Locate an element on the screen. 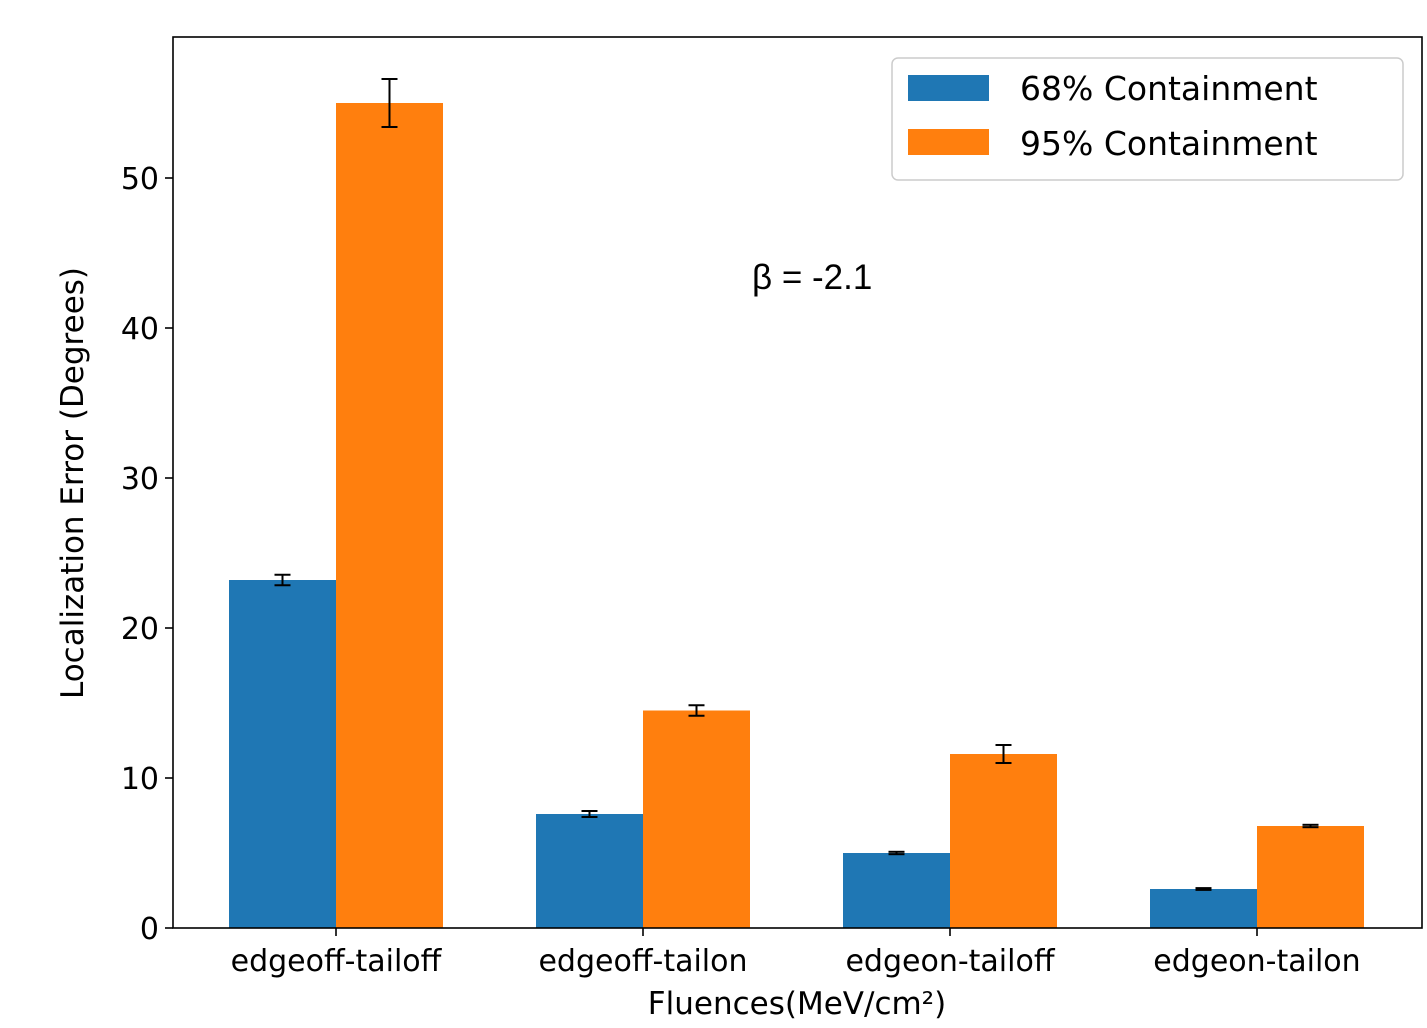 The width and height of the screenshot is (1427, 1028). bar-68-edgeon-tailon is located at coordinates (1203, 908).